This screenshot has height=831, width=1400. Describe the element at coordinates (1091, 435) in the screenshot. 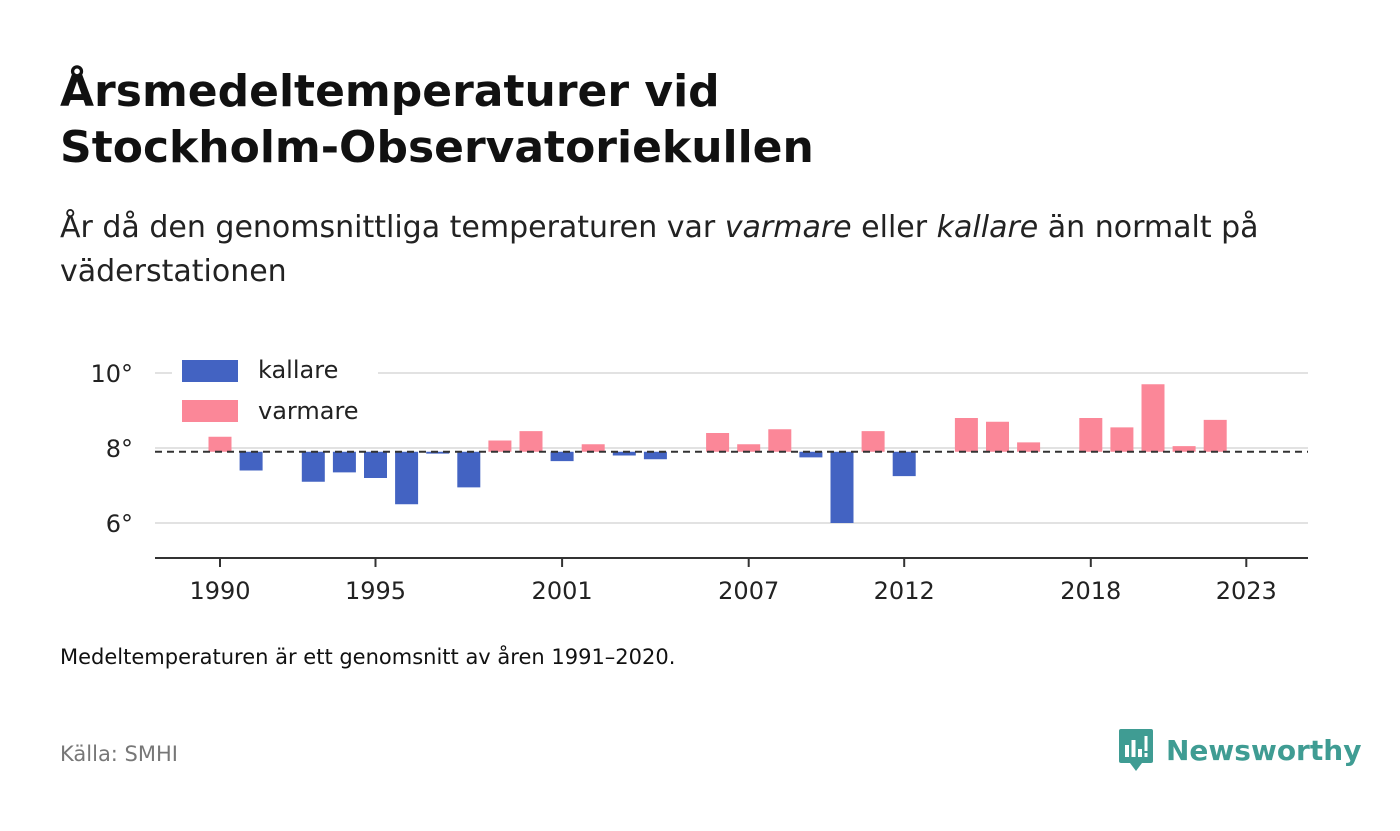

I see `bar-2018` at that location.